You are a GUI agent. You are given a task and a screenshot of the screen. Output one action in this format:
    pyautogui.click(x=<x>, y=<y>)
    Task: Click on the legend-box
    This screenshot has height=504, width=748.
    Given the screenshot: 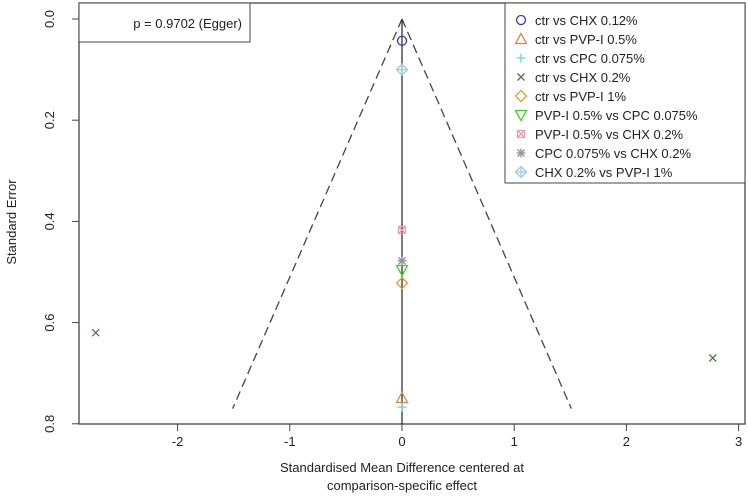 What is the action you would take?
    pyautogui.click(x=625, y=93)
    